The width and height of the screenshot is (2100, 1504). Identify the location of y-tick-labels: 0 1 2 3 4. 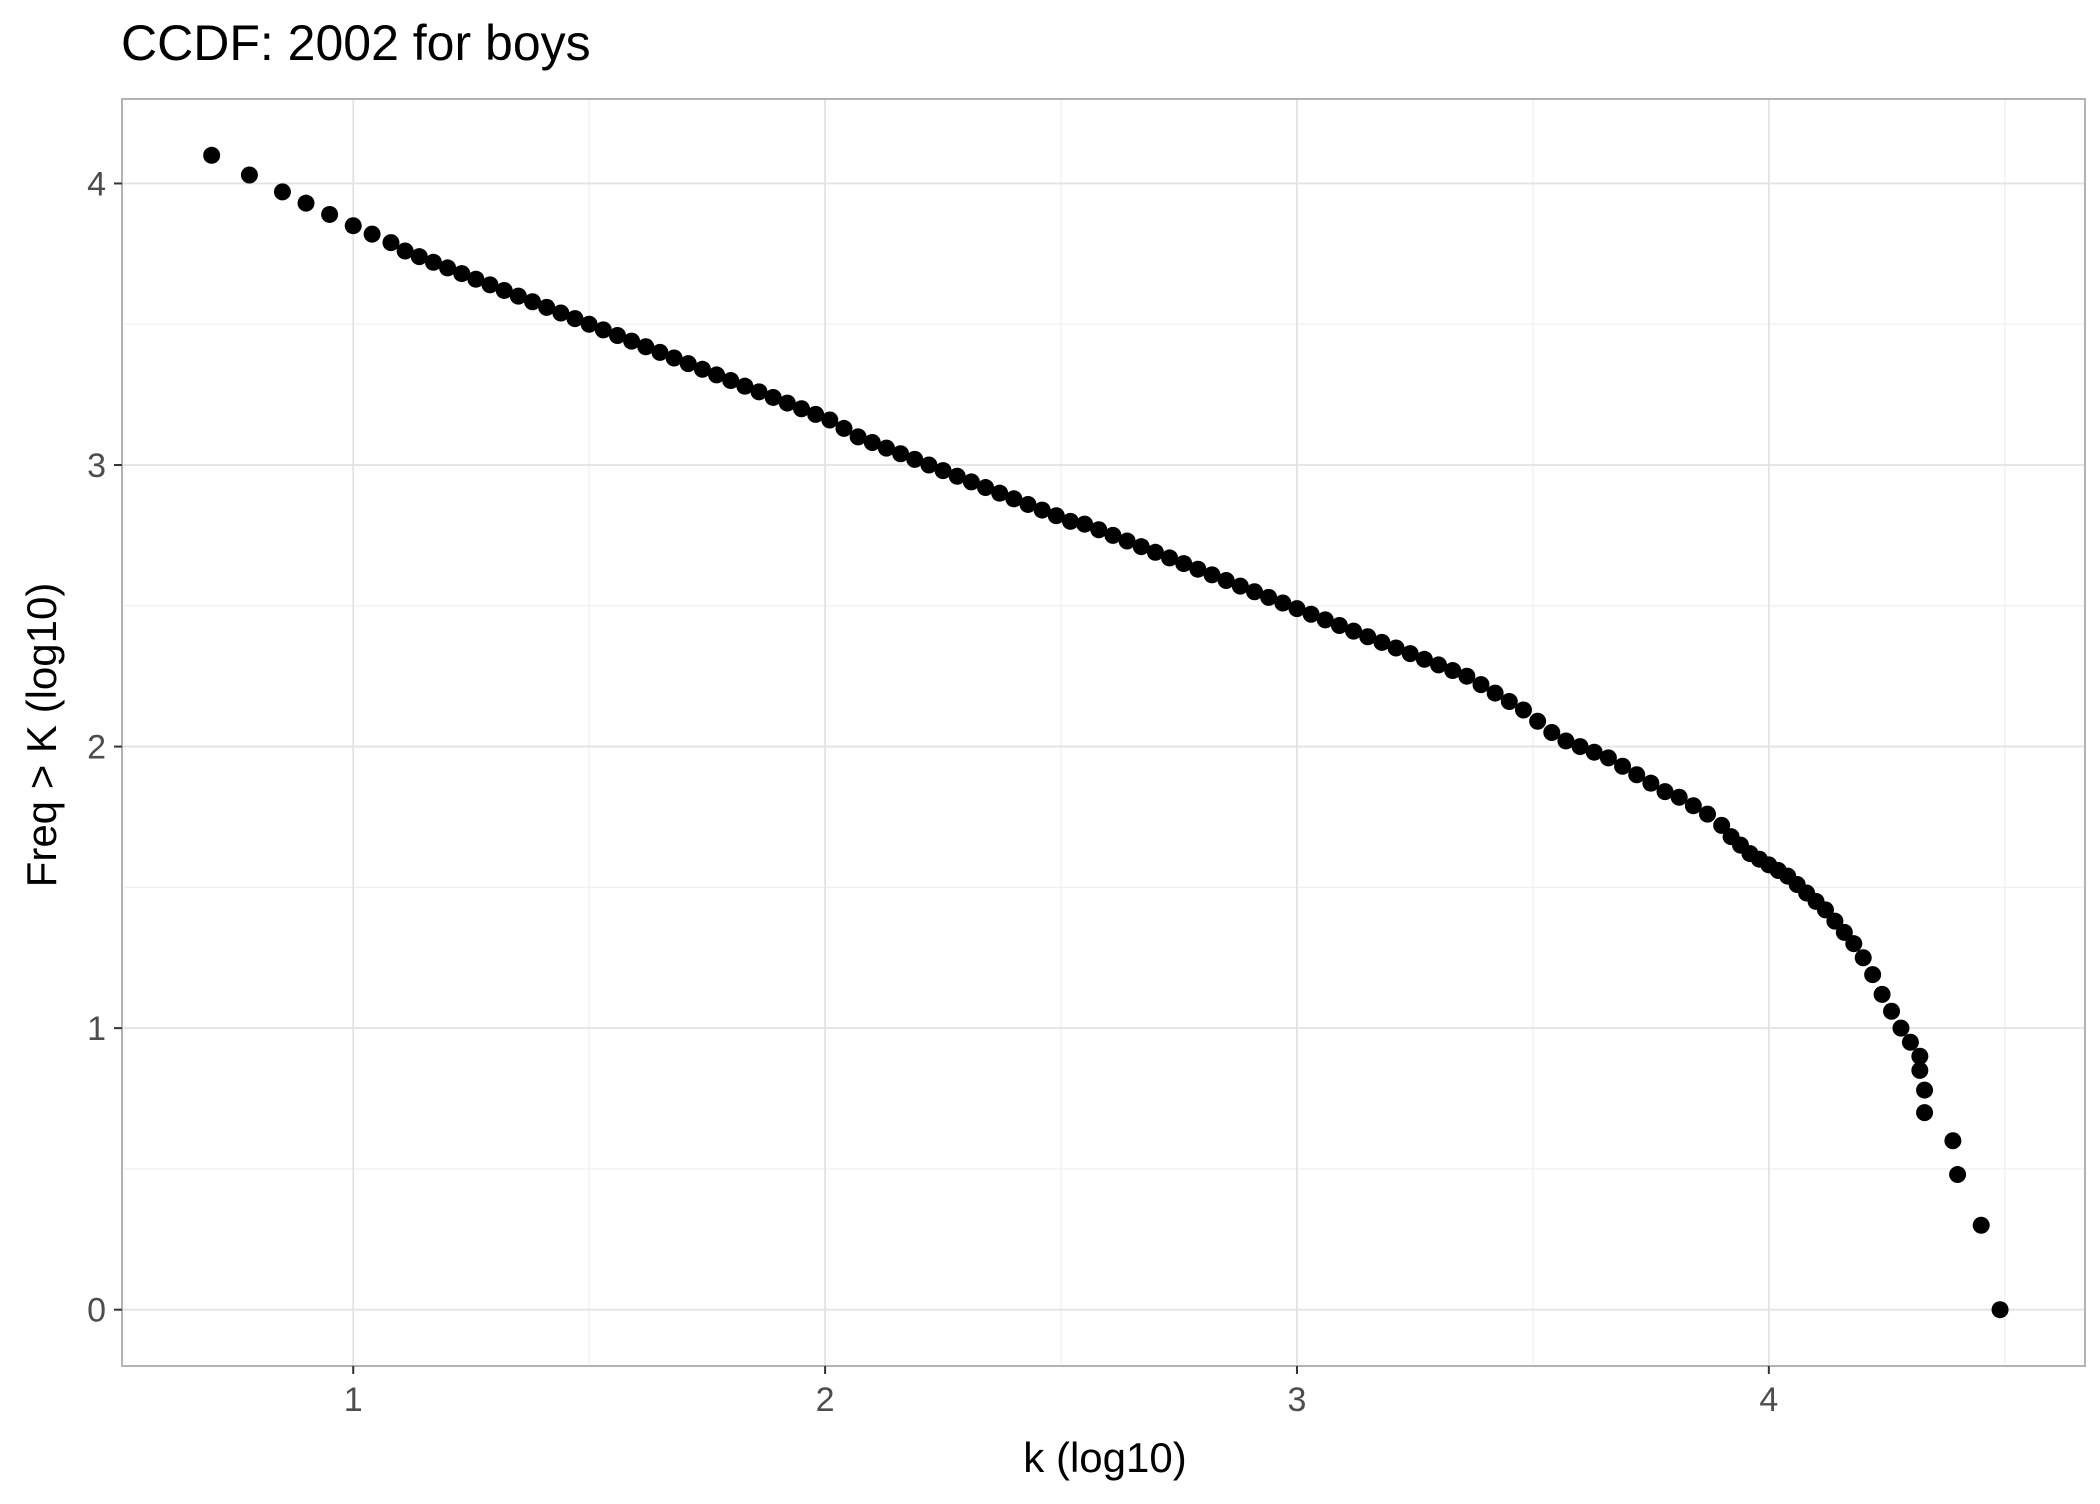
(104, 747).